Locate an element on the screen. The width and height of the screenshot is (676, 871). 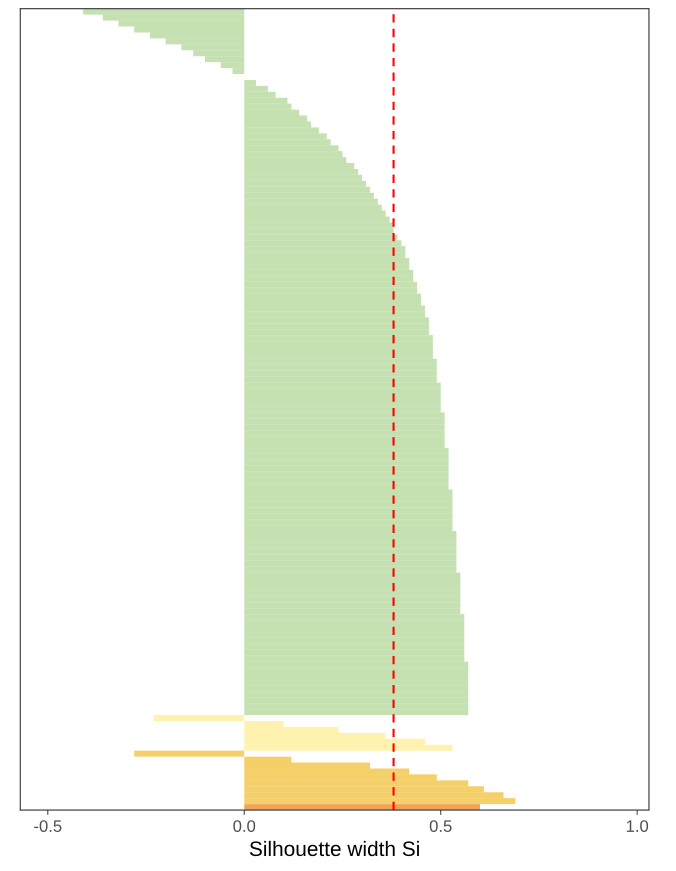
x-axis-title: Silhouette width Si is located at coordinates (334, 848).